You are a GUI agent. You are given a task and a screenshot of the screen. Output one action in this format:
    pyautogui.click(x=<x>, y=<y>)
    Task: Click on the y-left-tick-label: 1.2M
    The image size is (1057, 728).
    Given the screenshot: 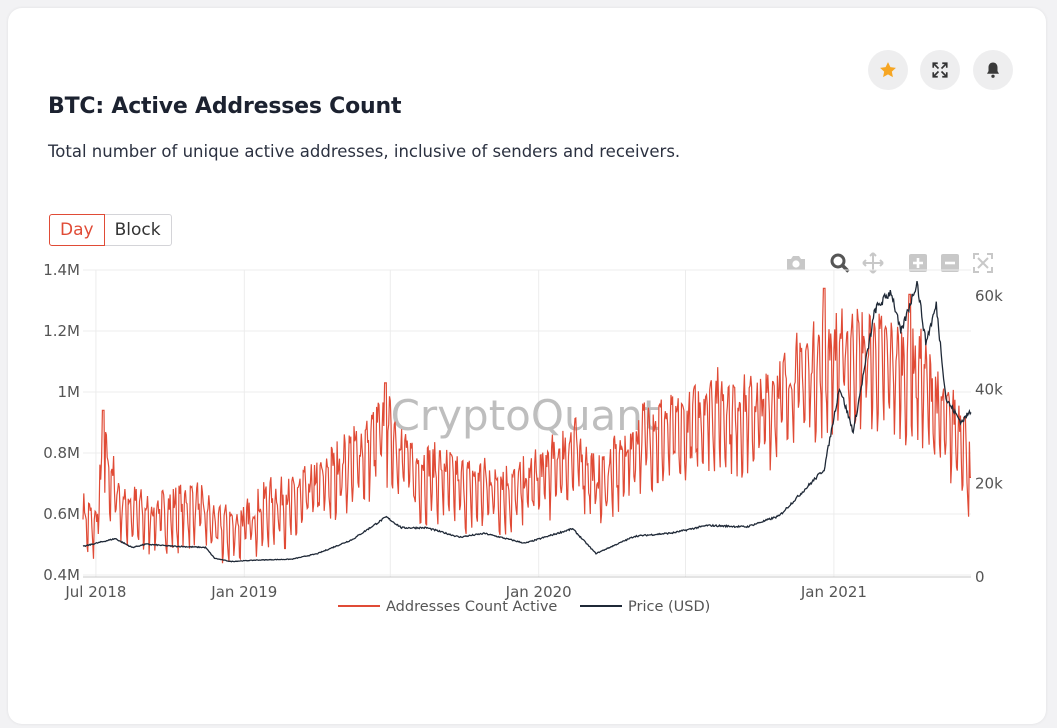 What is the action you would take?
    pyautogui.click(x=61, y=331)
    